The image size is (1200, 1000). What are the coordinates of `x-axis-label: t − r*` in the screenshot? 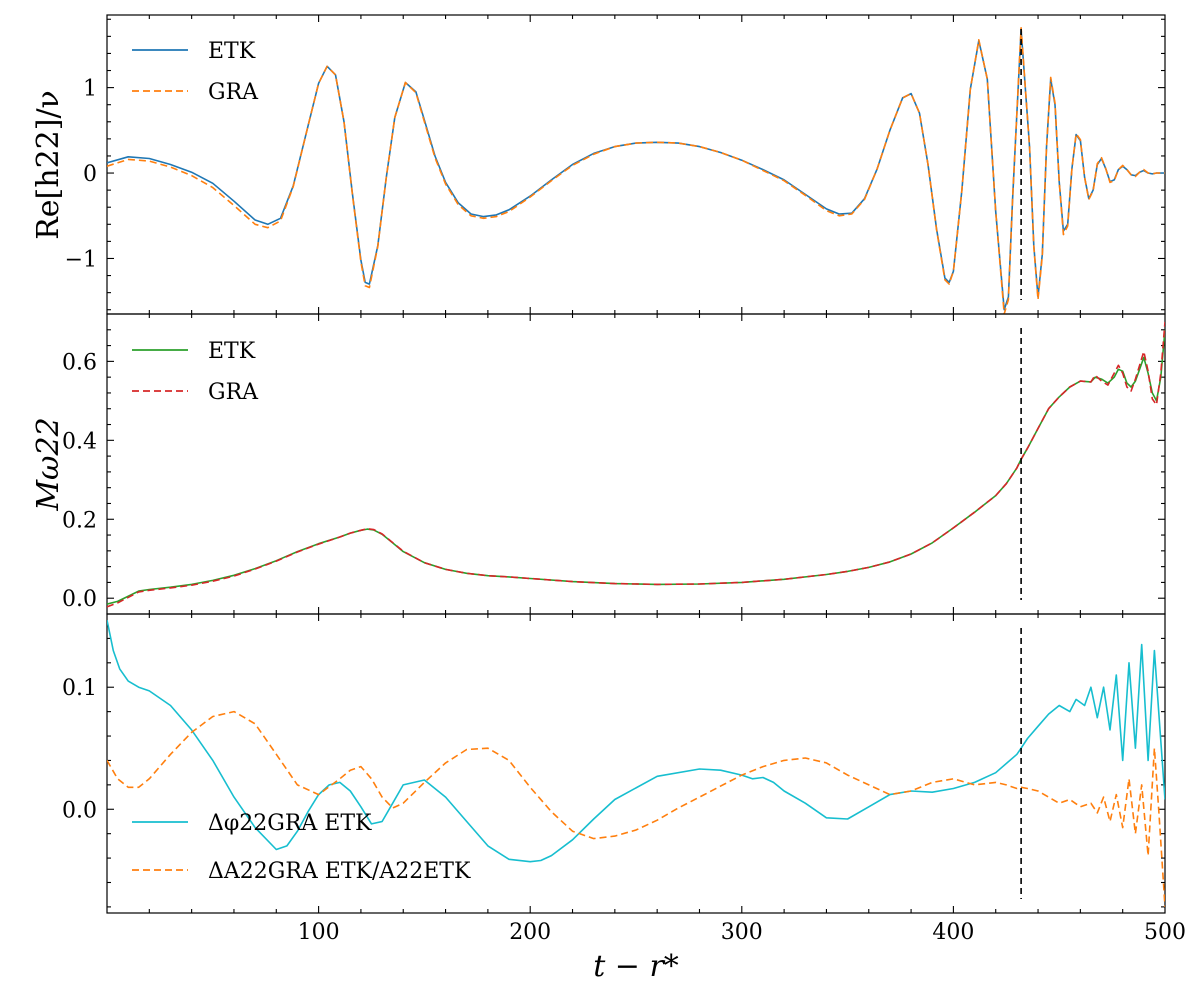 It's located at (636, 966).